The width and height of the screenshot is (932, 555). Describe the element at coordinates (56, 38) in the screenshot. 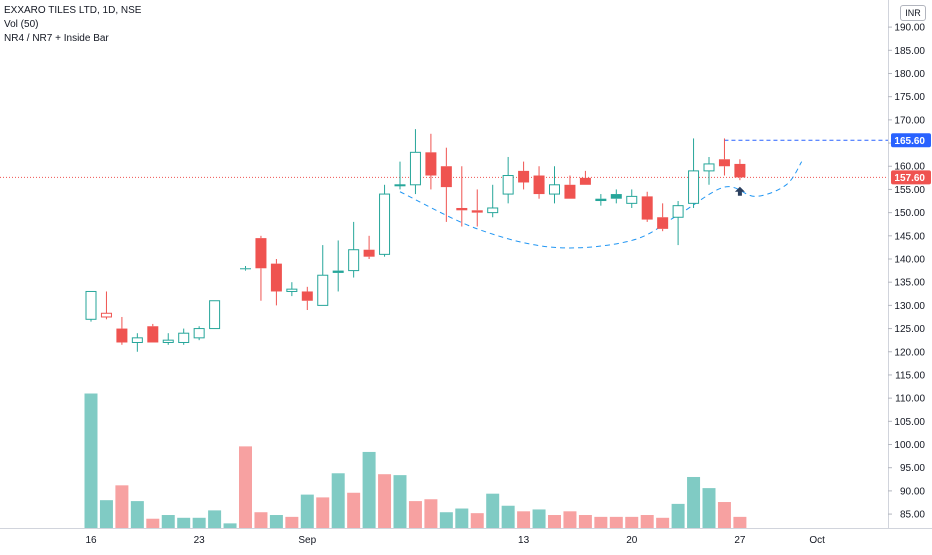

I see `study-label: NR4 / NR7 + Inside Bar` at that location.